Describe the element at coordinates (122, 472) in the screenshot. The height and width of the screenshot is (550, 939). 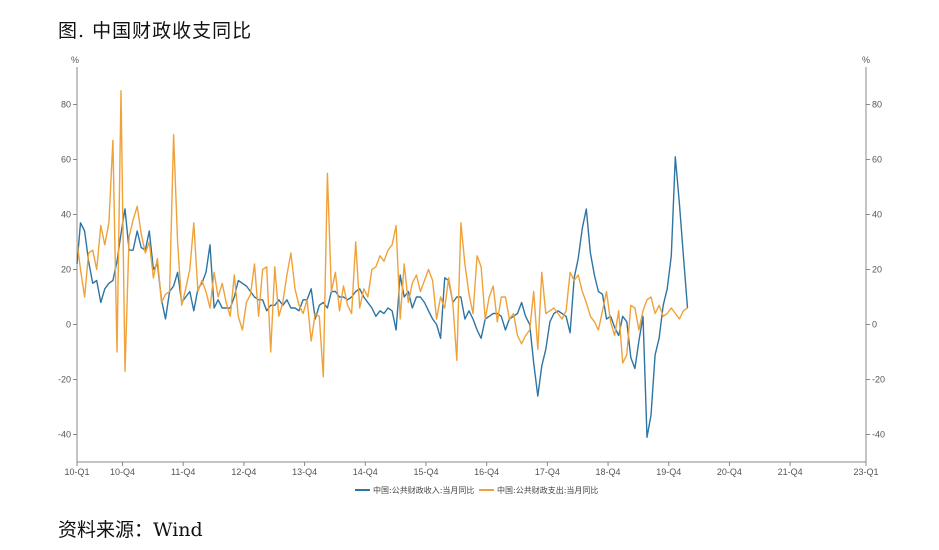
I see `x-tick-label: 10-Q4` at that location.